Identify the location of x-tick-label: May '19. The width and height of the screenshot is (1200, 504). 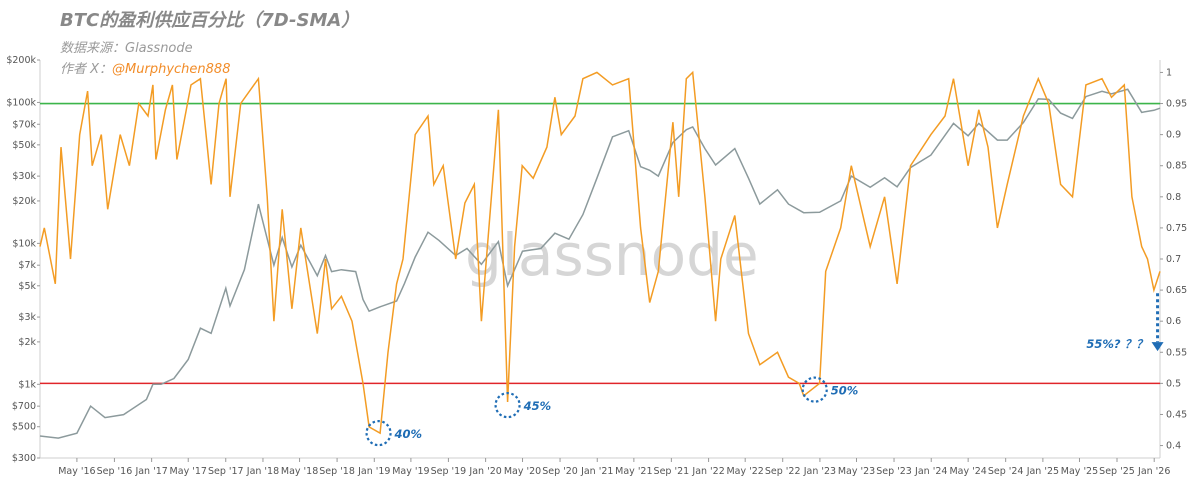
(410, 471).